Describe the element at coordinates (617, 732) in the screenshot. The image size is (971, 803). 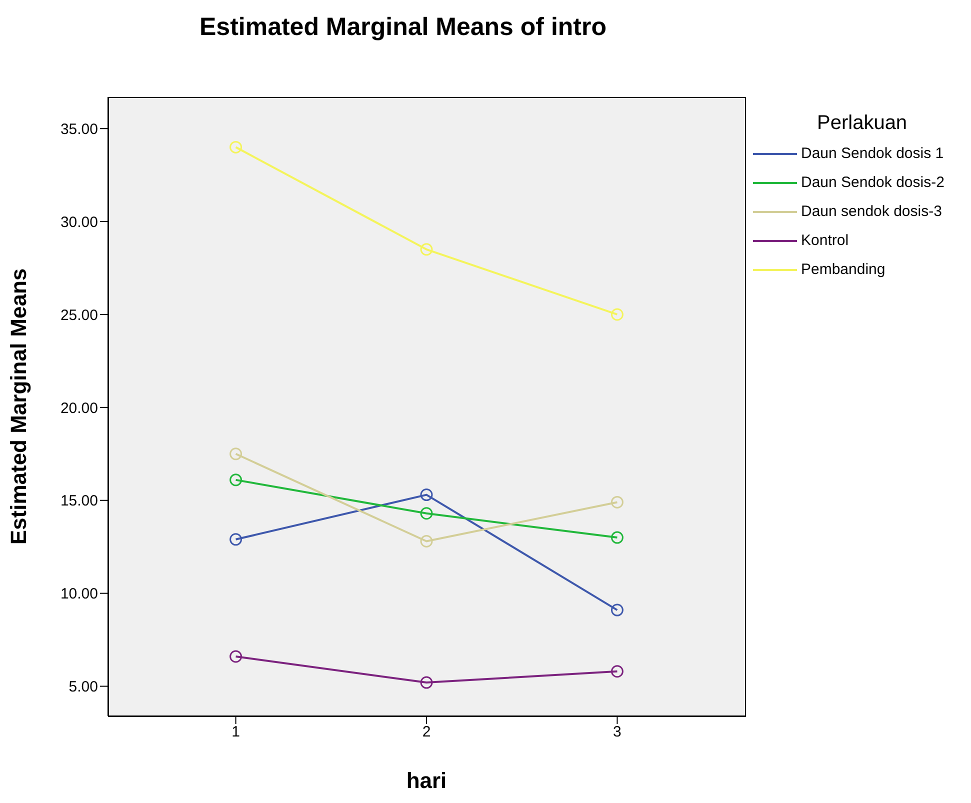
I see `x-tick-label: 3` at that location.